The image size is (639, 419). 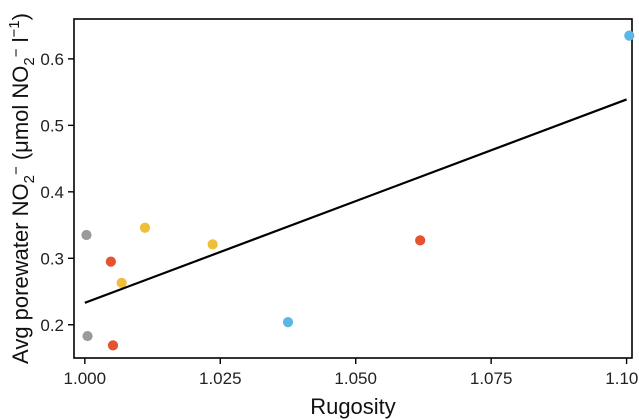 What do you see at coordinates (52, 125) in the screenshot?
I see `y-tick-label: 0.5` at bounding box center [52, 125].